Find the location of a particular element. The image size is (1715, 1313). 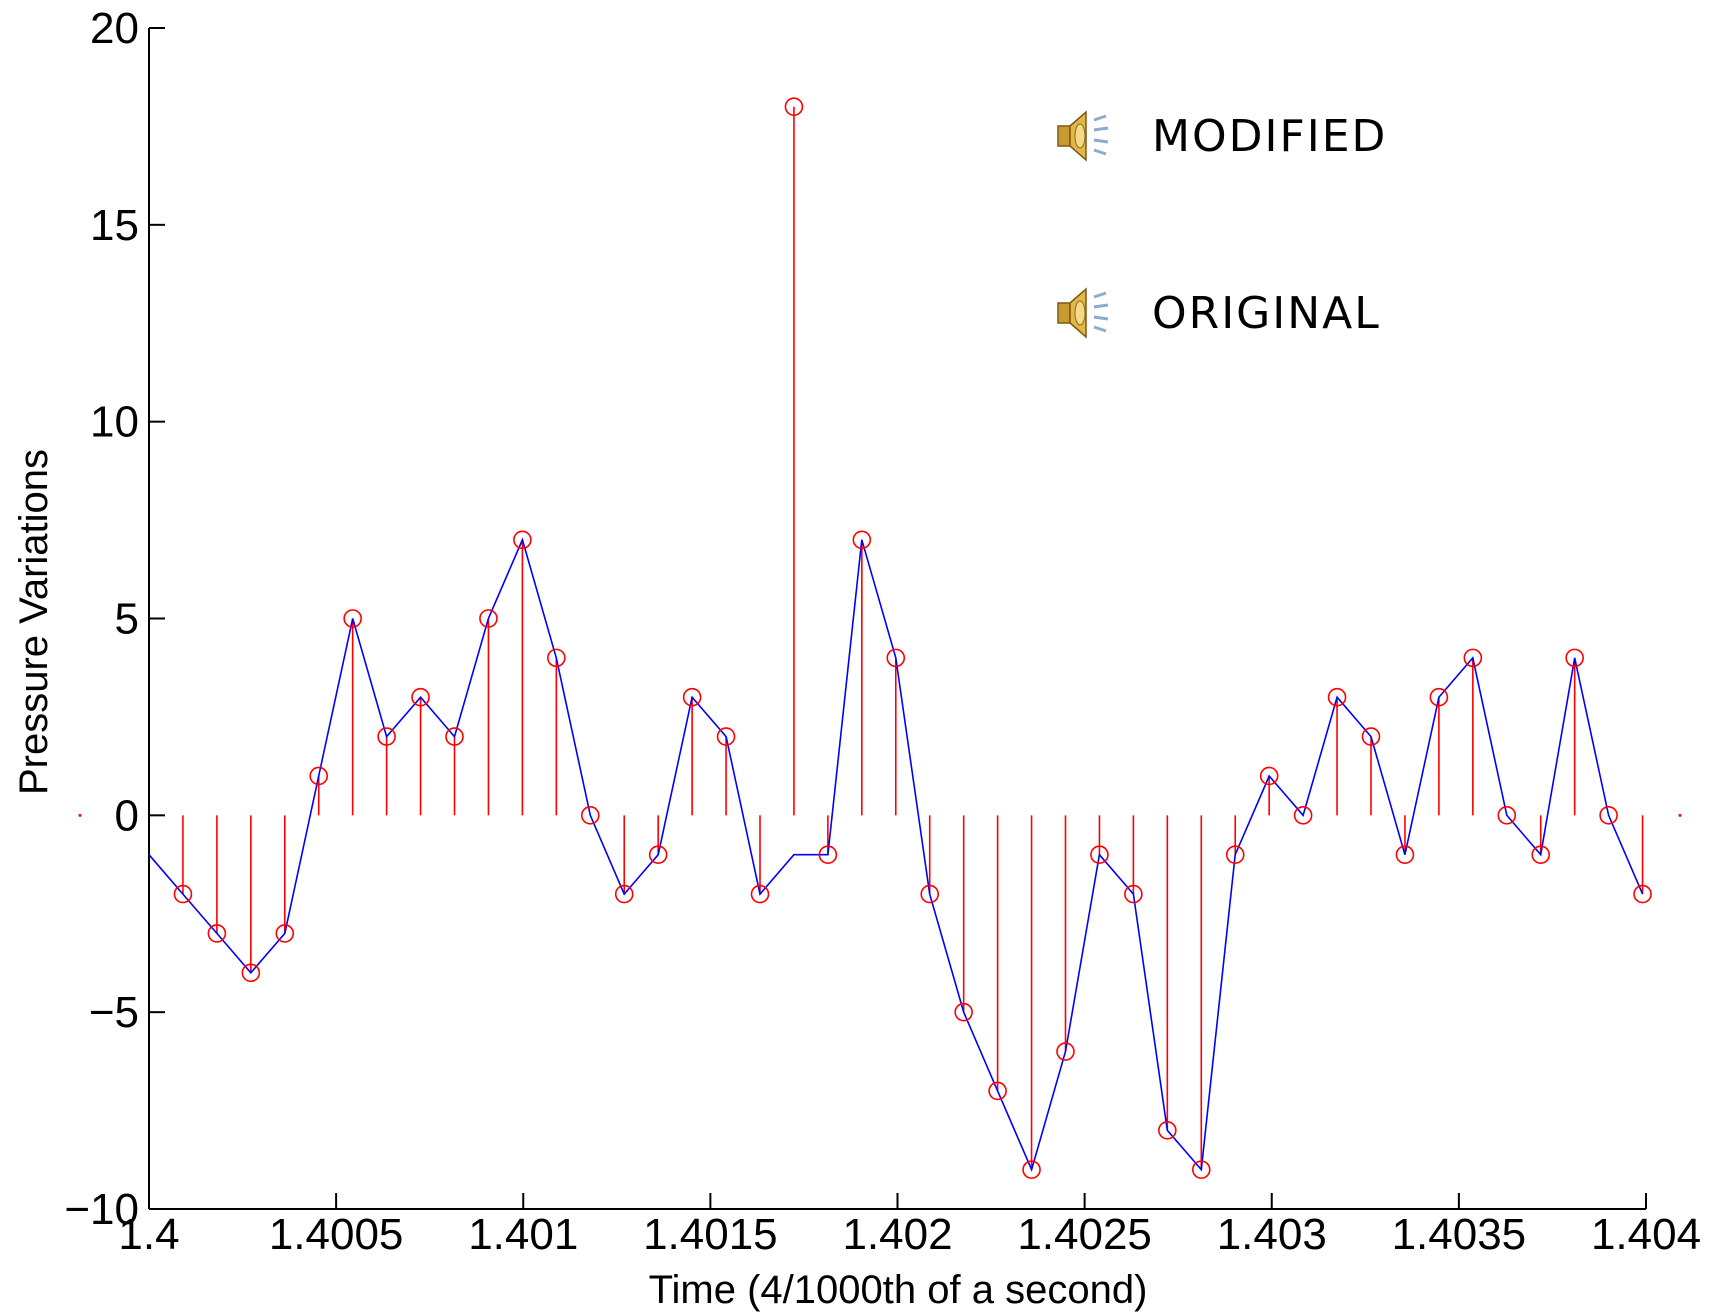

original-audio-button: ORIGINAL is located at coordinates (1216, 313).